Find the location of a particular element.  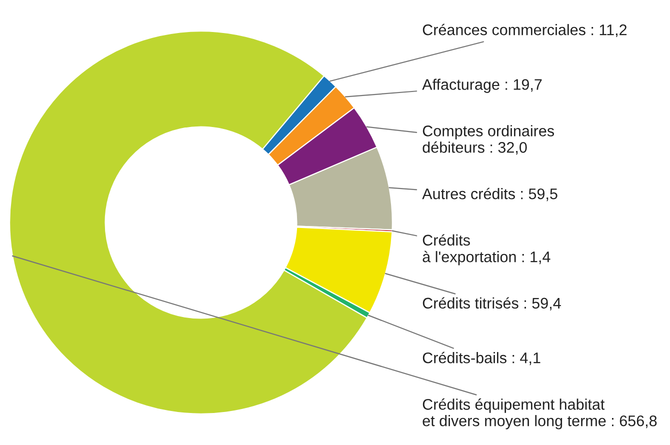

slice-label: Affacturage : 19,7 is located at coordinates (482, 85).